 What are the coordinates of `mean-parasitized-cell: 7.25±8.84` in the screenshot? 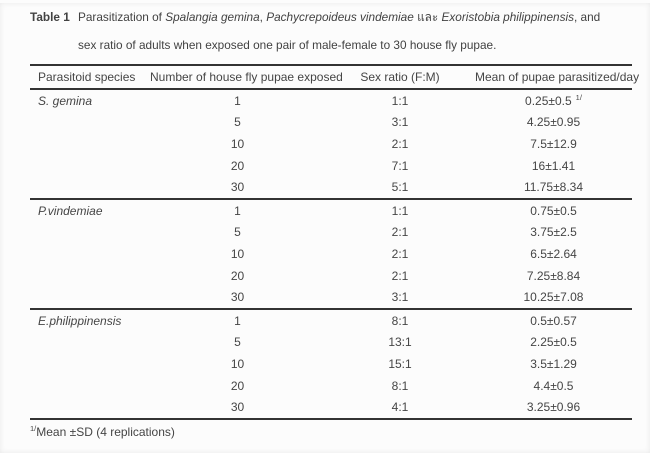 It's located at (553, 275).